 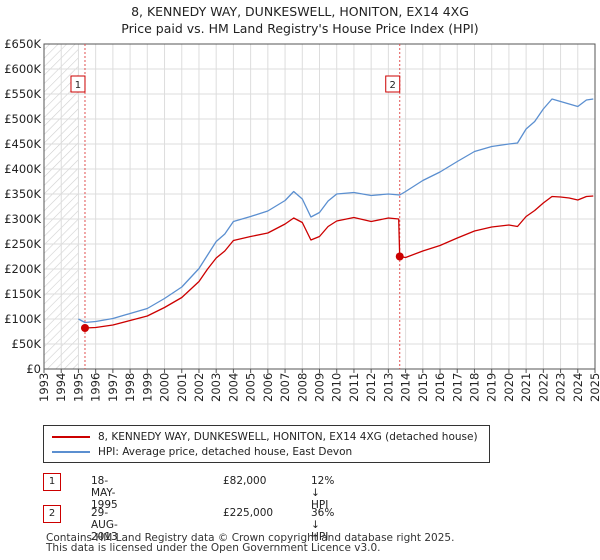 What do you see at coordinates (251, 387) in the screenshot?
I see `x-tick-label: 2005` at bounding box center [251, 387].